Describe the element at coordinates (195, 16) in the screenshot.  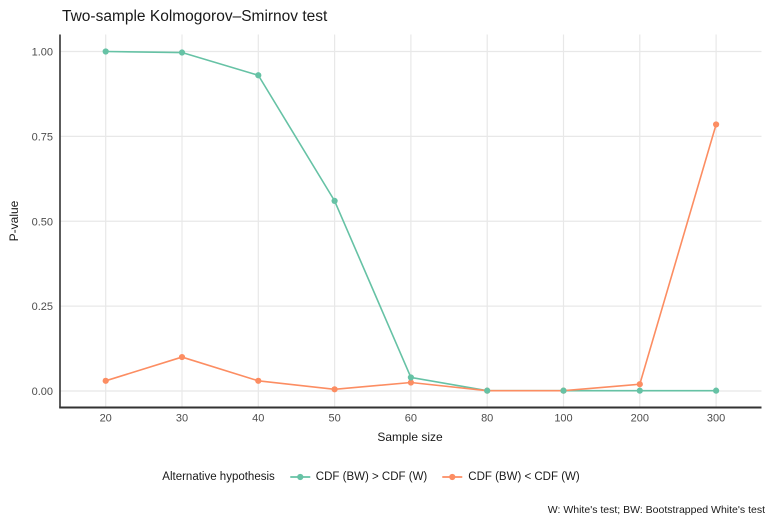
I see `plot-title: Two-sample Kolmogorov–Smirnov test` at that location.